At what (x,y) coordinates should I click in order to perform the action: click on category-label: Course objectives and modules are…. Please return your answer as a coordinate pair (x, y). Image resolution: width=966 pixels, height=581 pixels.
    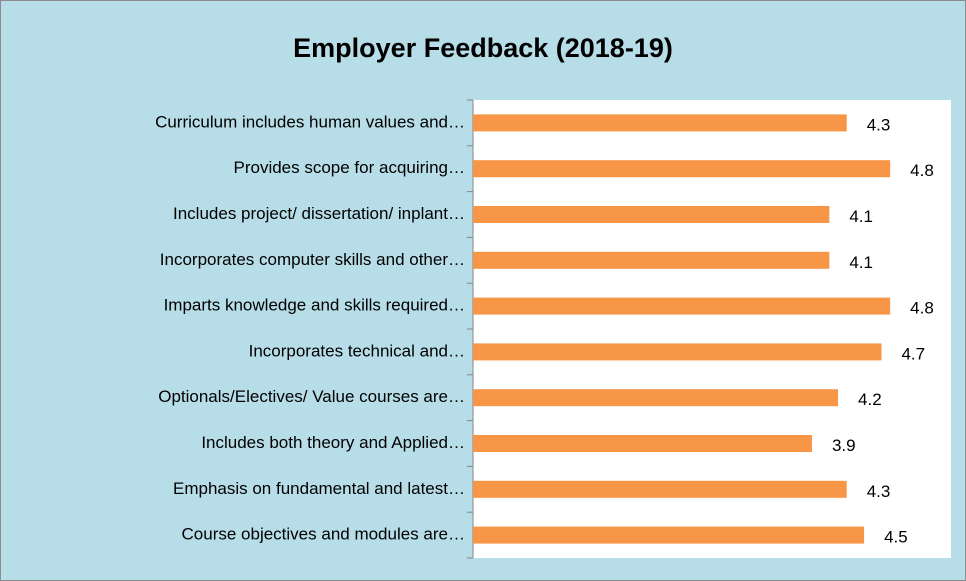
    Looking at the image, I should click on (323, 534).